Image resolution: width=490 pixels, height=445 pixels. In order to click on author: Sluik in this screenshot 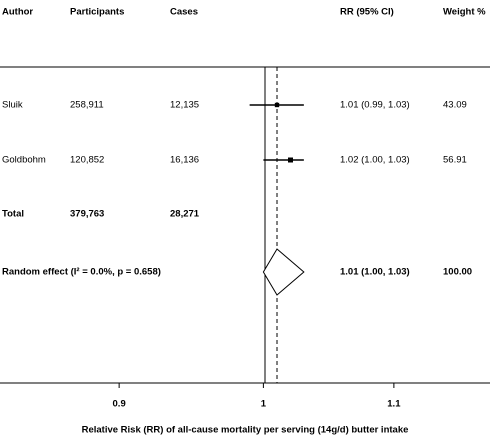, I will do `click(12, 105)`.